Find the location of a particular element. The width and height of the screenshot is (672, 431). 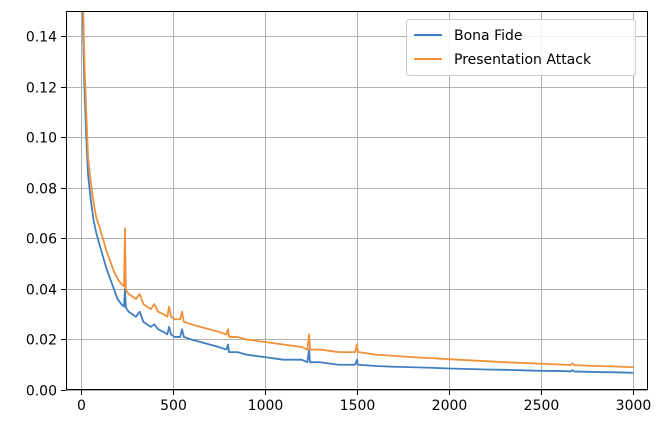

y-tick-label: 0.10 is located at coordinates (41, 139).